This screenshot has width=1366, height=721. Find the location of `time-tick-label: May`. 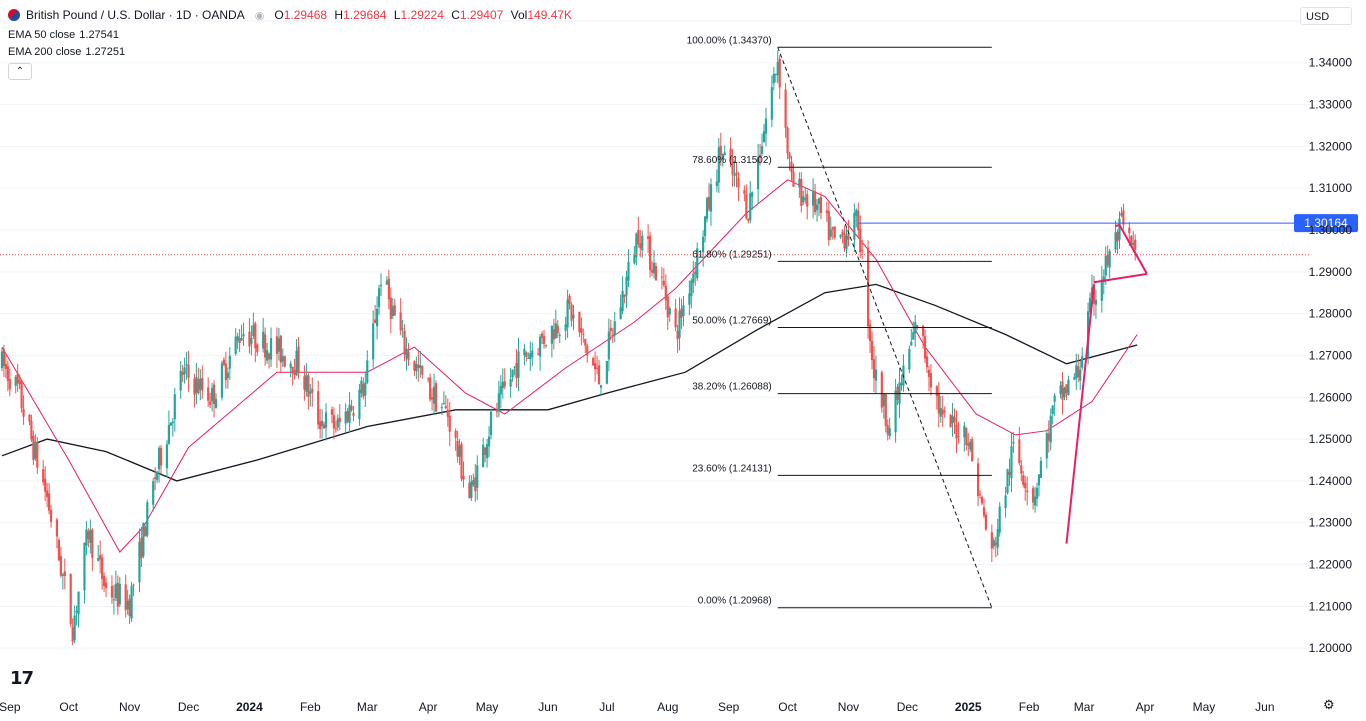

time-tick-label: May is located at coordinates (1204, 707).